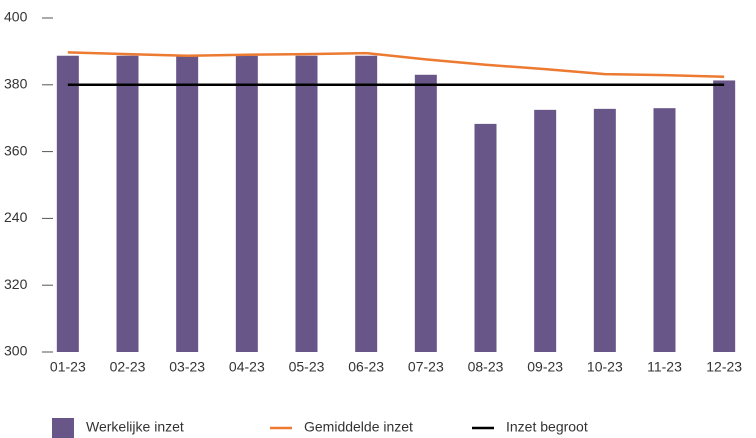  I want to click on y-tick-label: 360, so click(16, 150).